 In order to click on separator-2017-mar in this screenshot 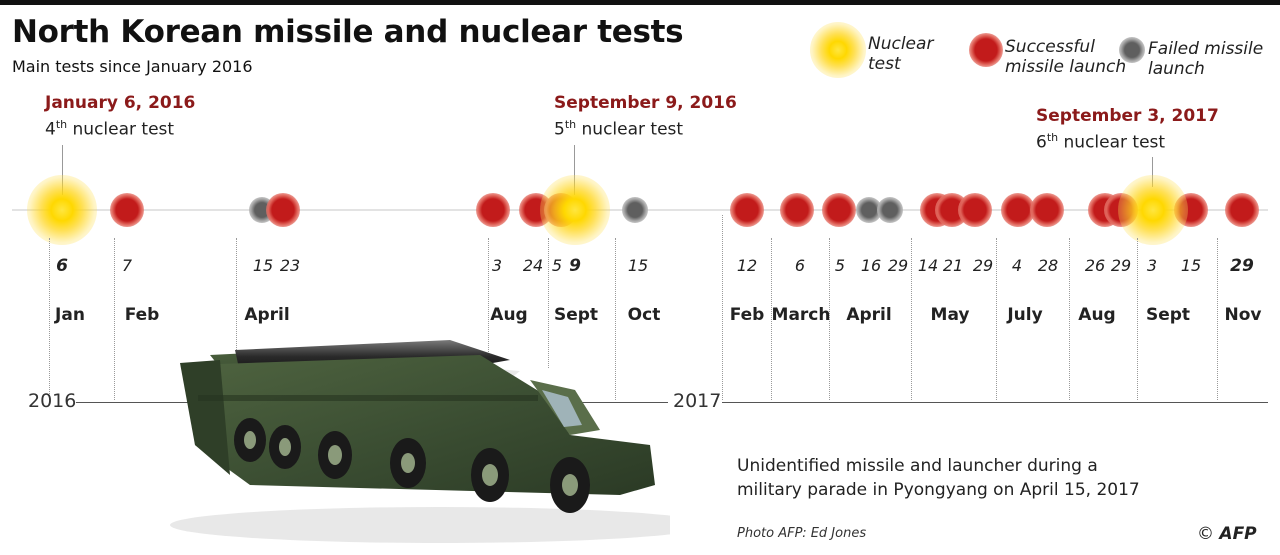, I will do `click(771, 319)`.